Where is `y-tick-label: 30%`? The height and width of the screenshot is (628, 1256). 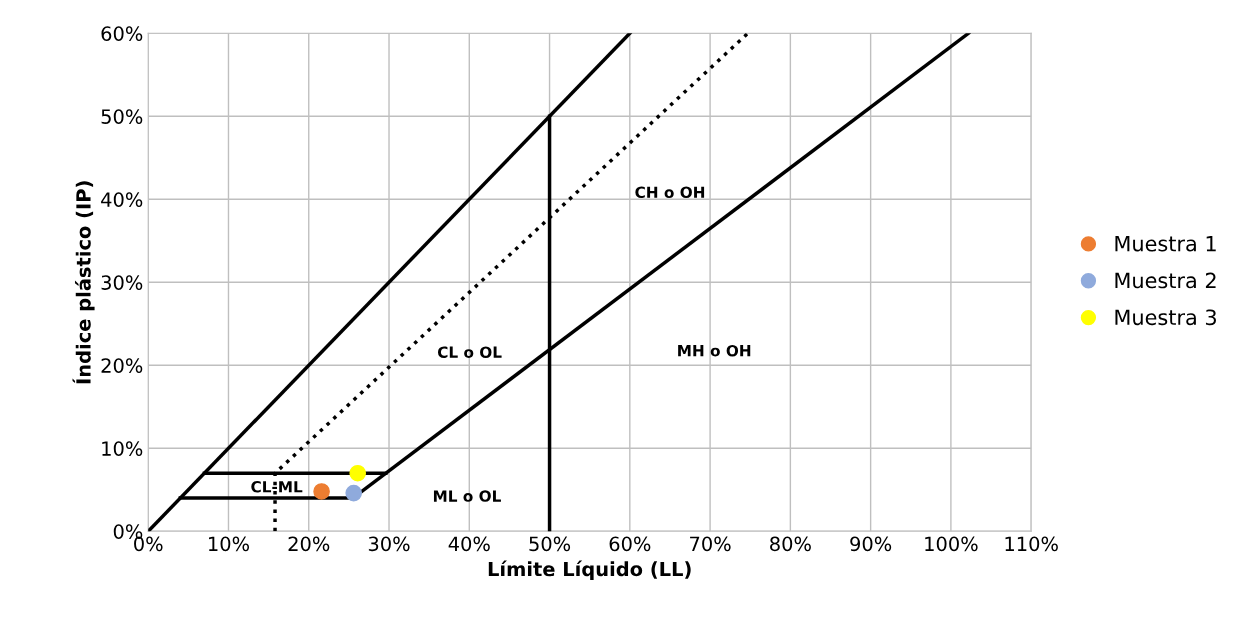 y-tick-label: 30% is located at coordinates (122, 282).